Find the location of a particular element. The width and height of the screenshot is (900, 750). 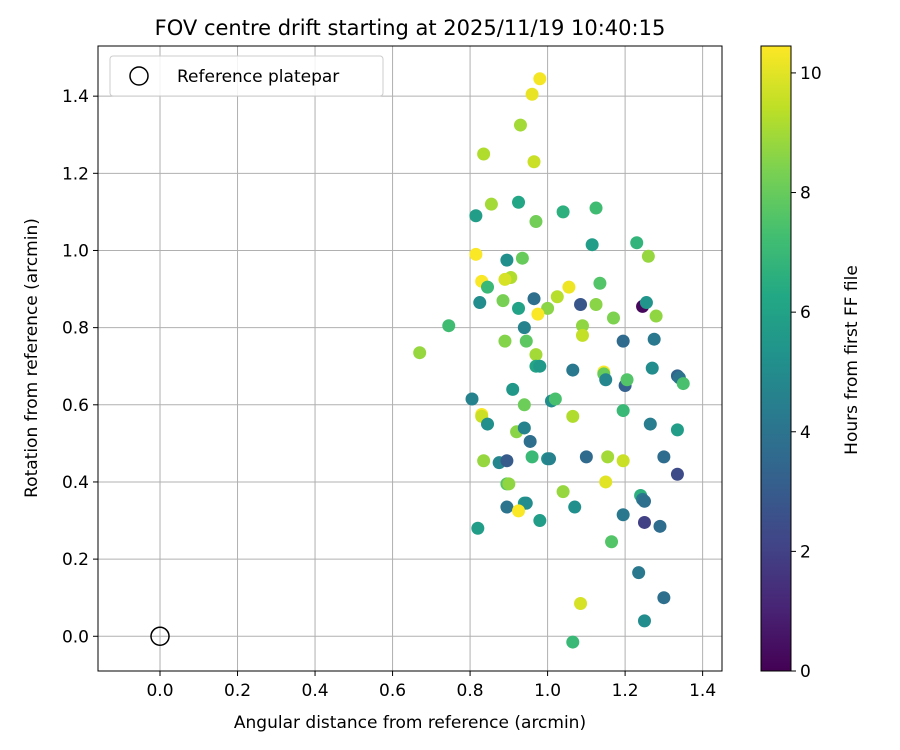

x-tick-label: 1.0 is located at coordinates (547, 691).